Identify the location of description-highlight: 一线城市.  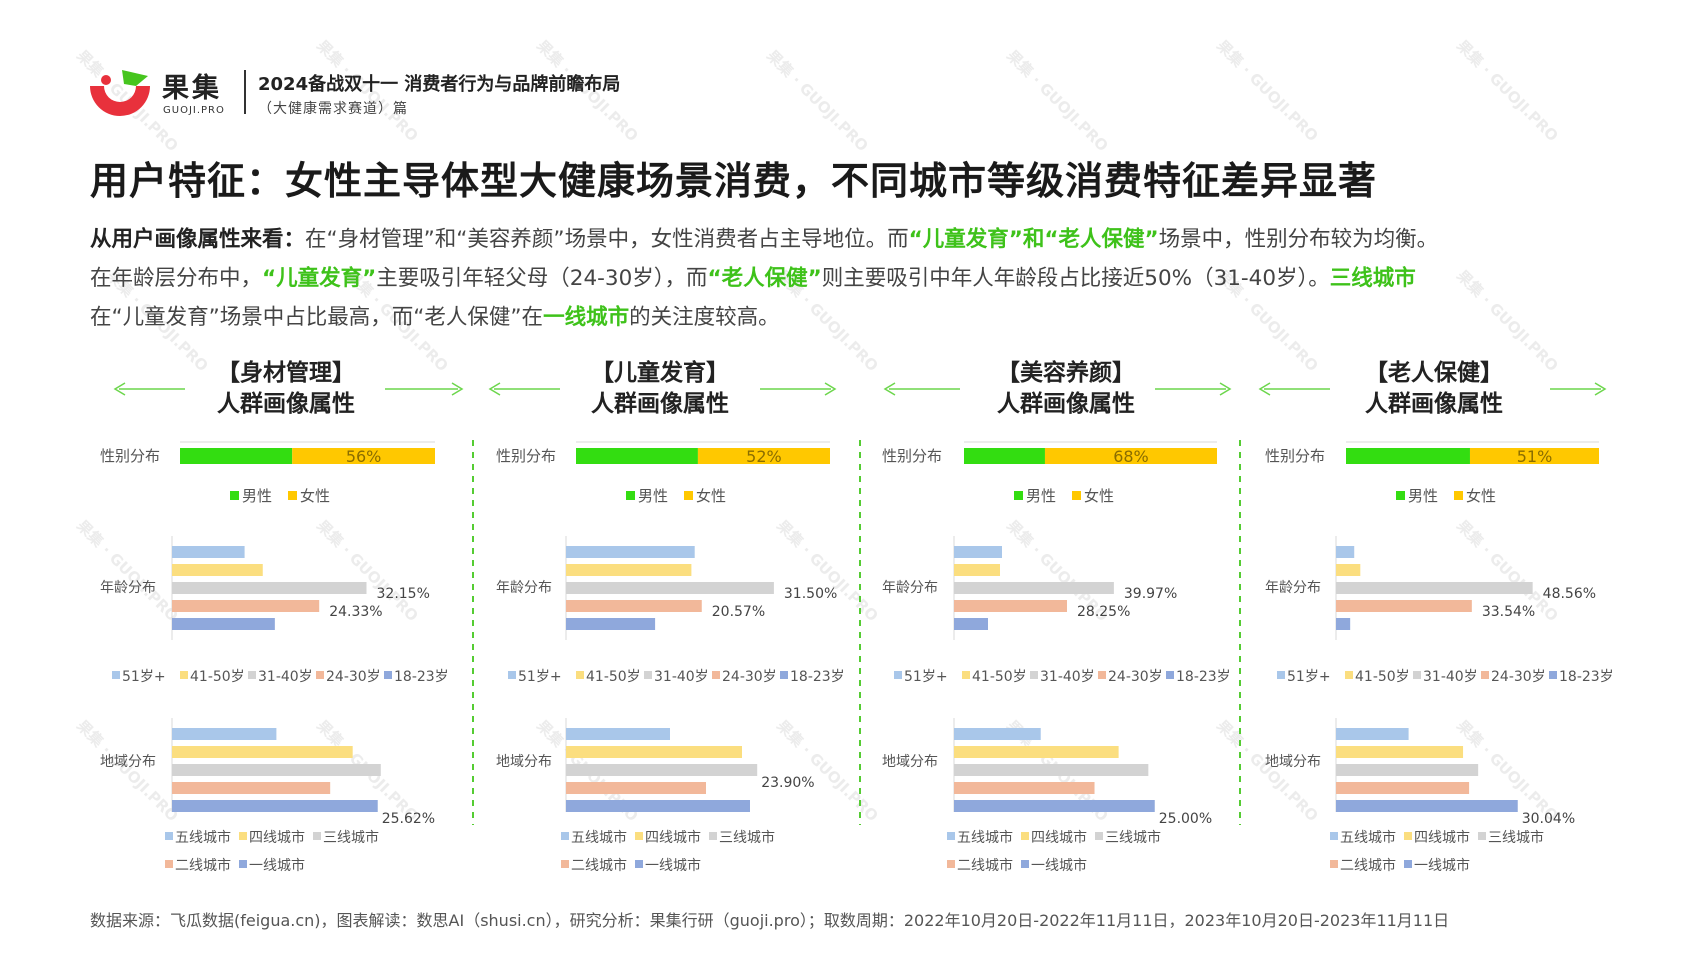
(586, 317).